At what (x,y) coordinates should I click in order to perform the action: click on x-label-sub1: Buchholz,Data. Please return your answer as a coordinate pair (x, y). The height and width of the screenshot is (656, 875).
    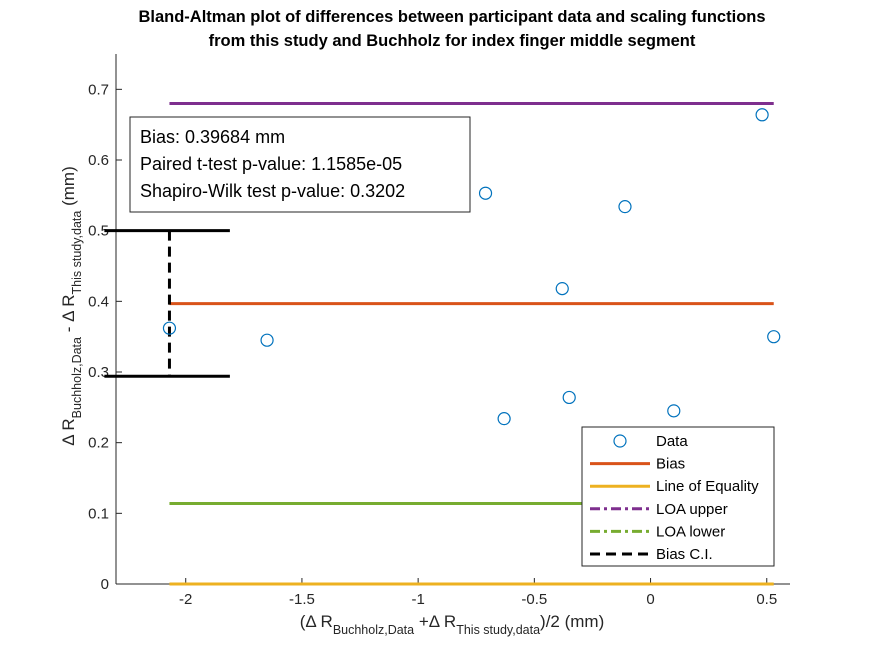
    Looking at the image, I should click on (373, 630).